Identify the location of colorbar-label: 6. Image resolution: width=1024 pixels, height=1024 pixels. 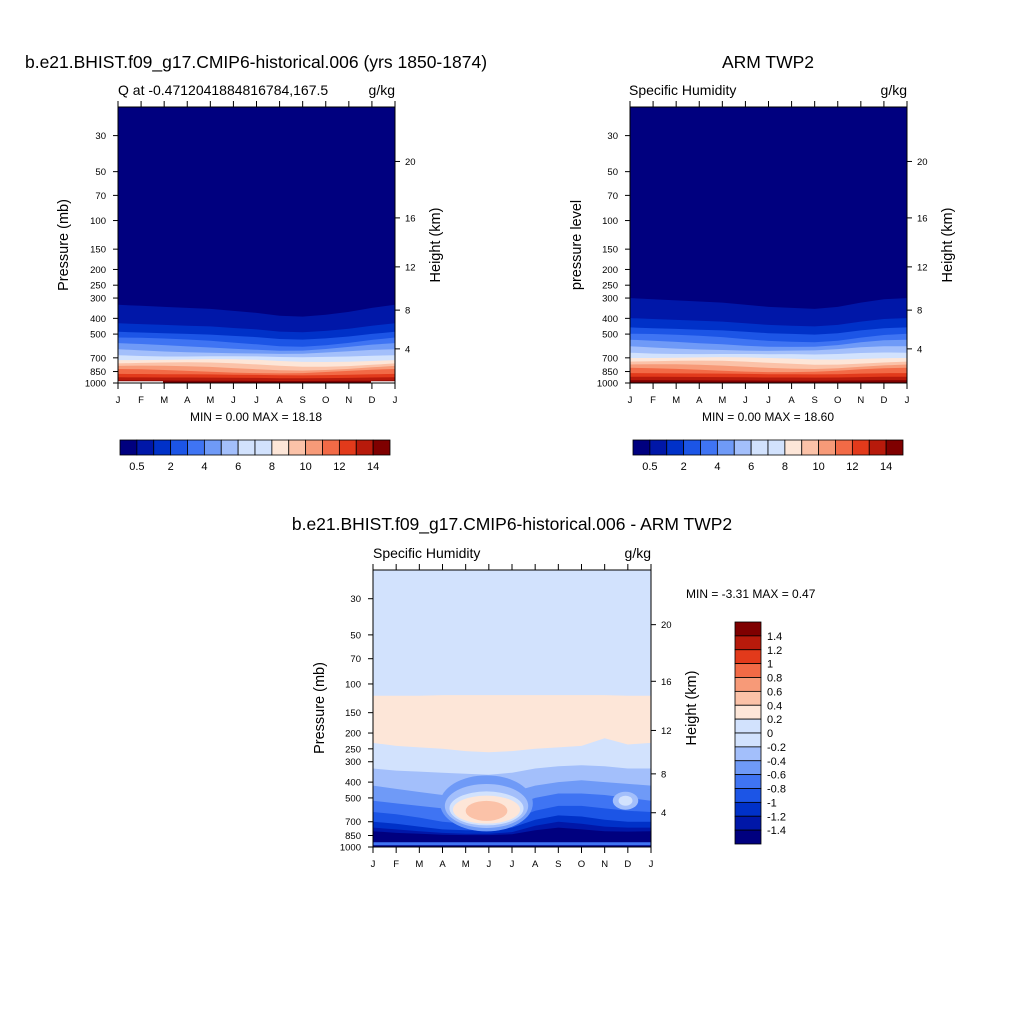
(751, 467).